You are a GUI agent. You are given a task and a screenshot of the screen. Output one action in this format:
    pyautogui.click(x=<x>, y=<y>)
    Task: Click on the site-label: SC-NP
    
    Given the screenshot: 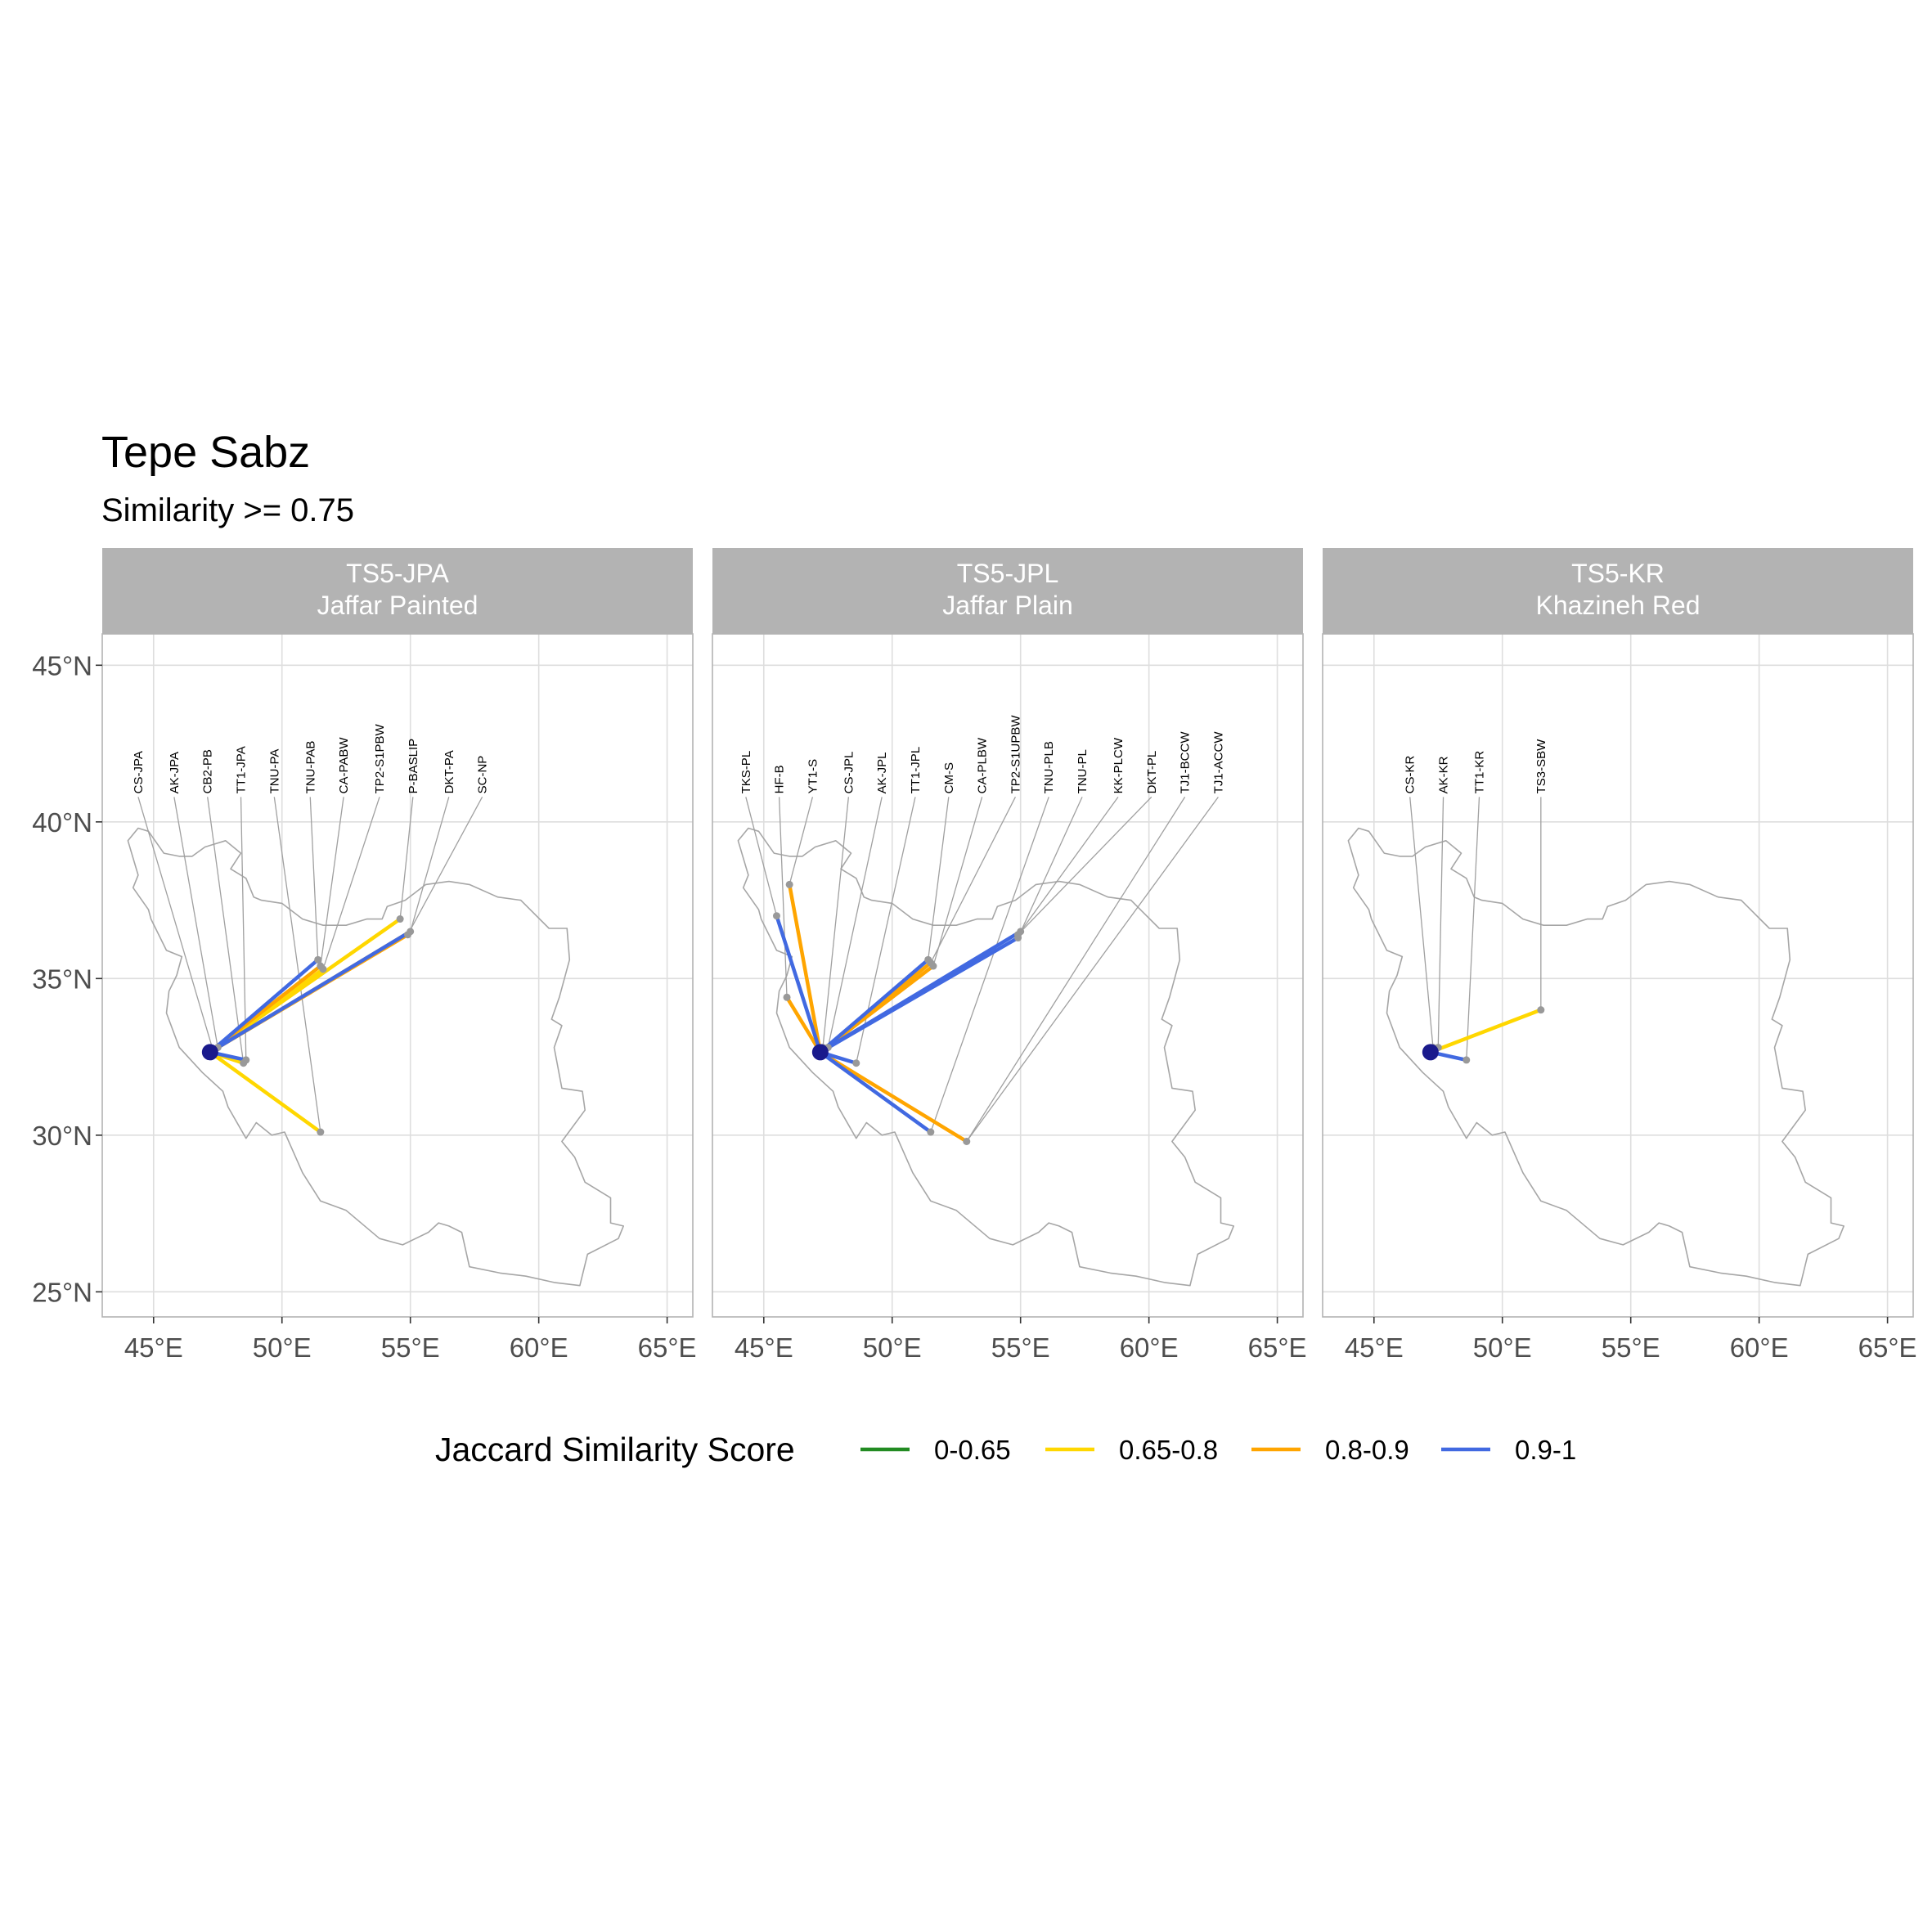 What is the action you would take?
    pyautogui.click(x=483, y=775)
    